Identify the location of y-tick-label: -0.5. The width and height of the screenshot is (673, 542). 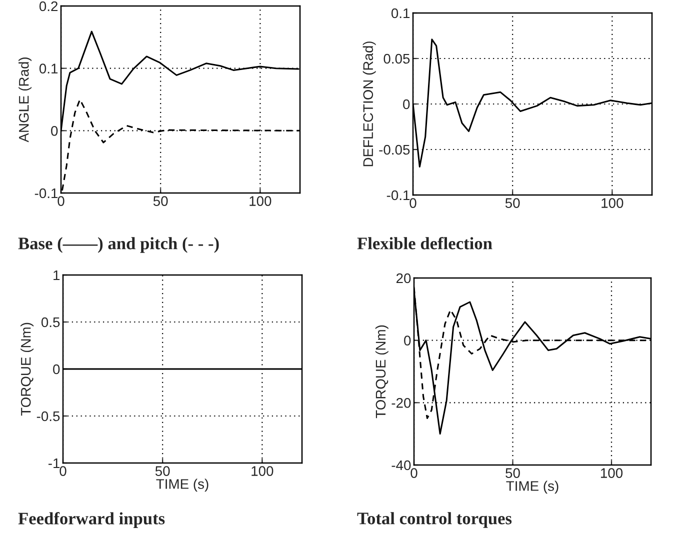
(48, 416).